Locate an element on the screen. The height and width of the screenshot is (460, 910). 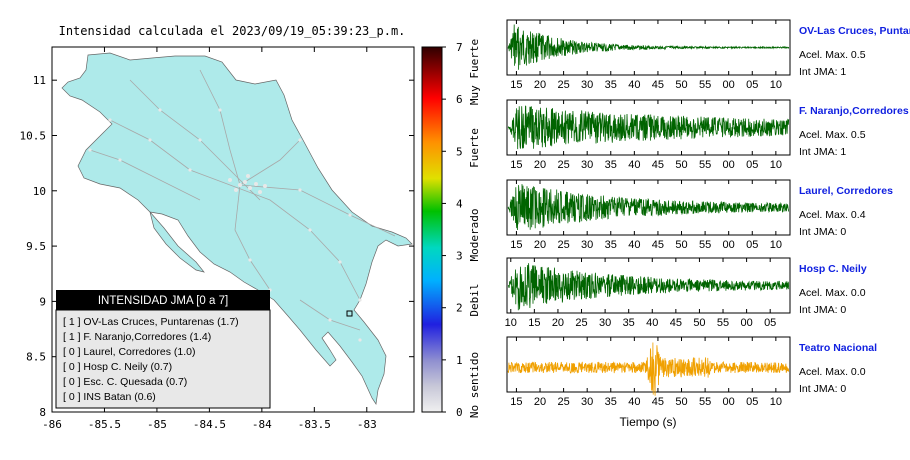
colorbar-tick-label: 1 is located at coordinates (459, 360).